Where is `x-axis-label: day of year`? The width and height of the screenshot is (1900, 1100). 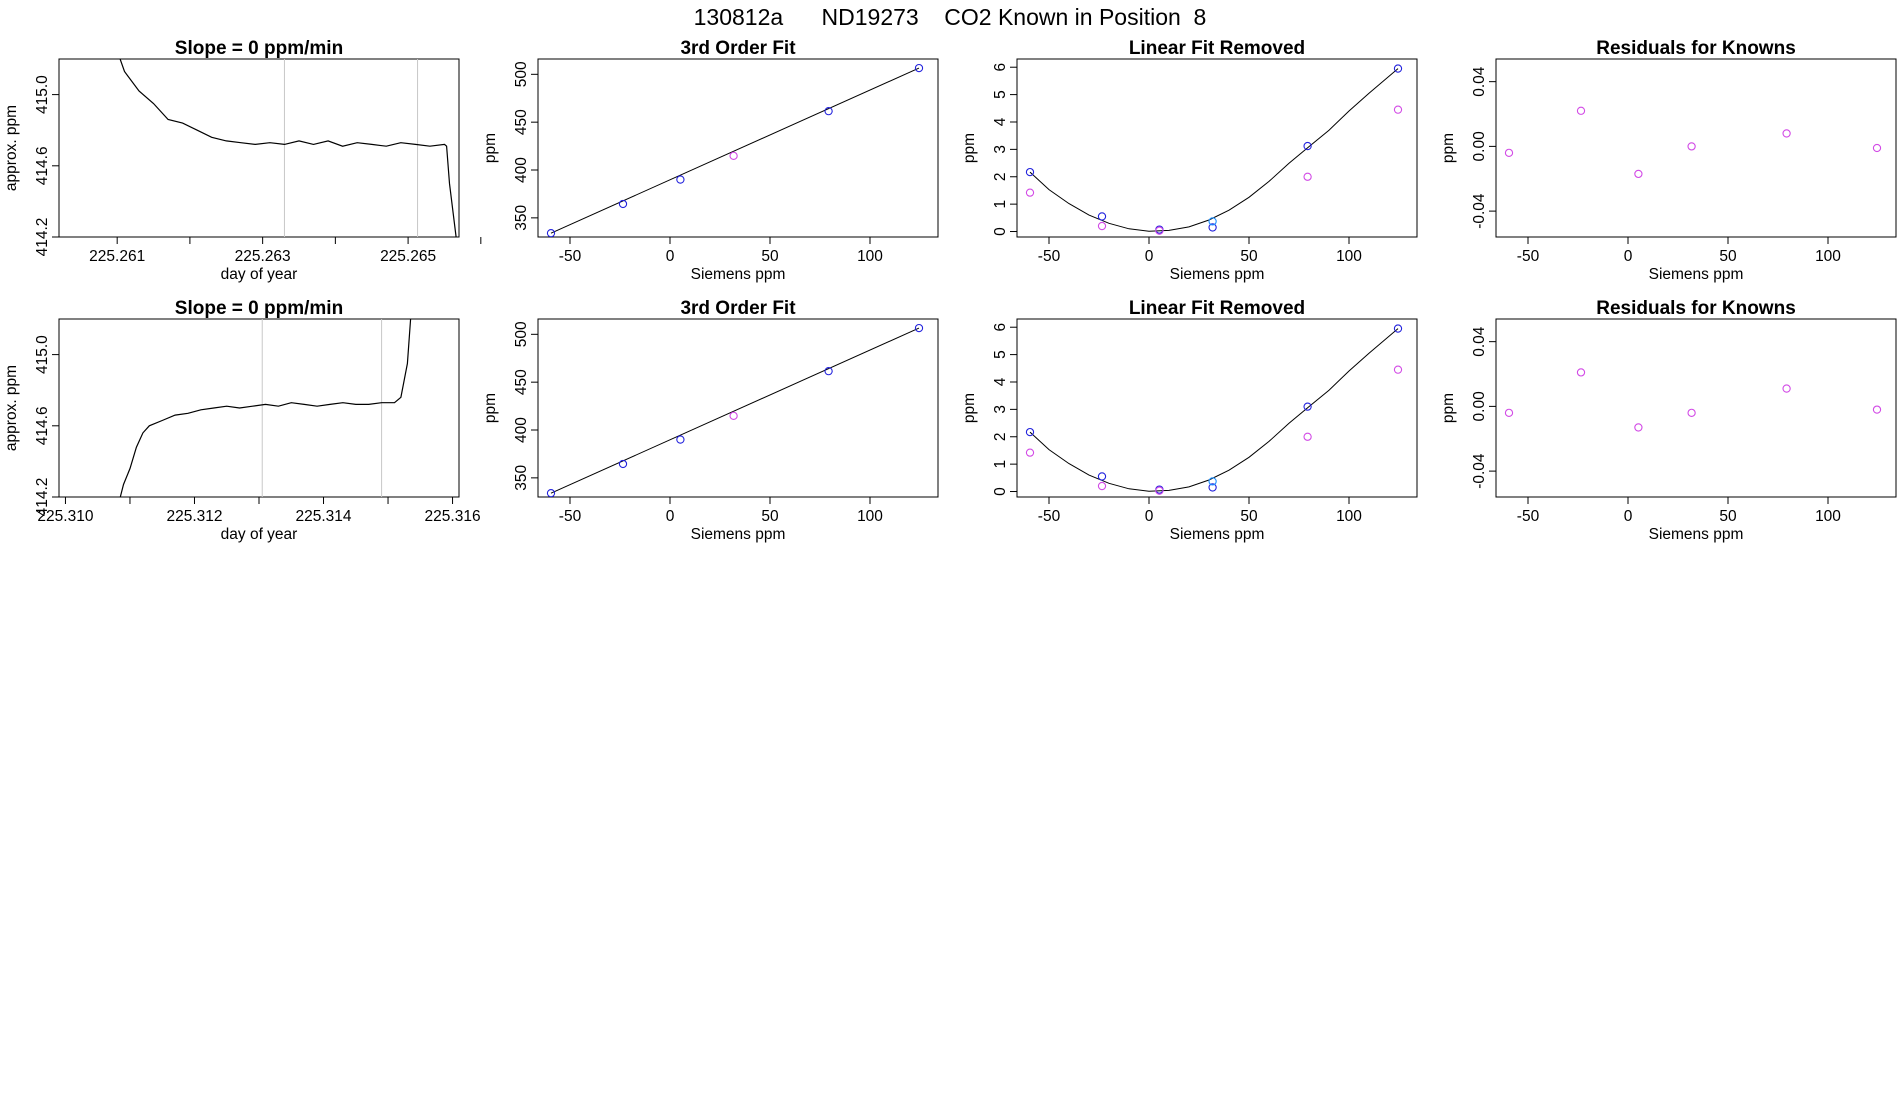 x-axis-label: day of year is located at coordinates (259, 274).